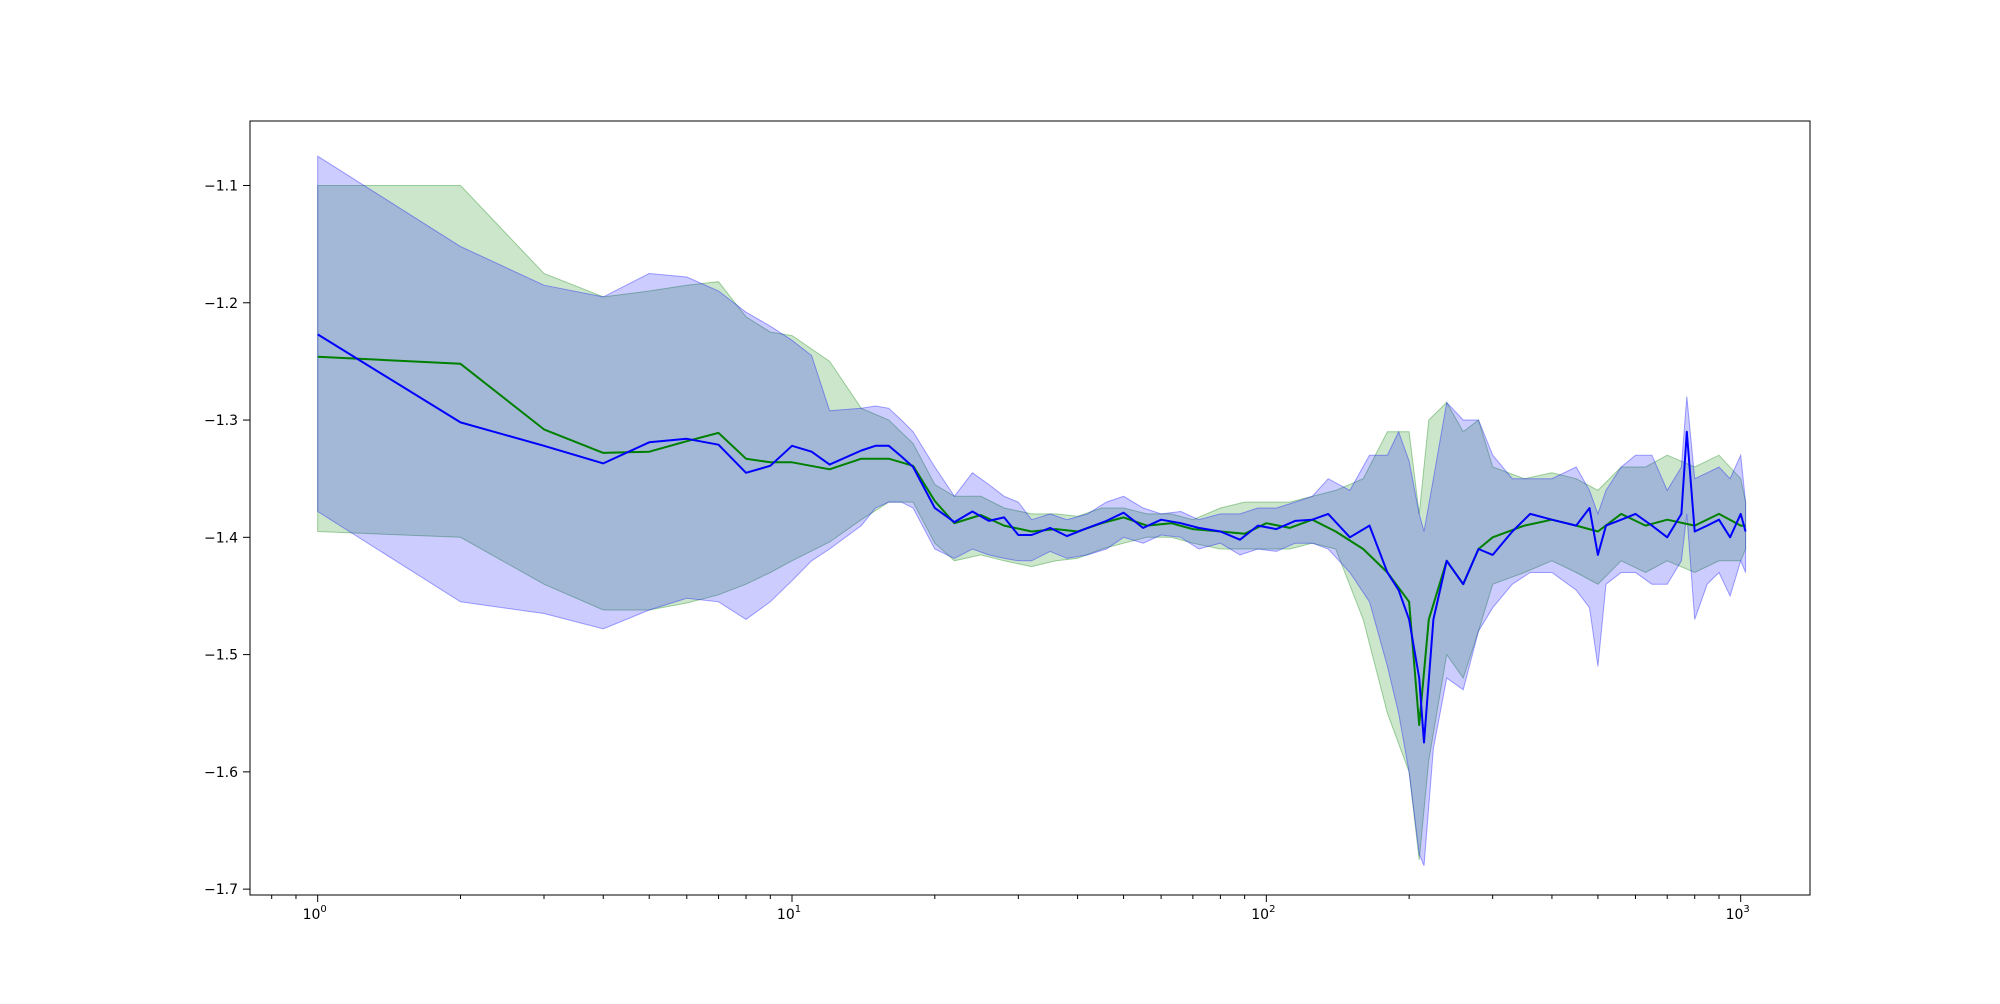  I want to click on x-axis-ticks: 10⁰ 10¹ 10² 10³, so click(1010, 909).